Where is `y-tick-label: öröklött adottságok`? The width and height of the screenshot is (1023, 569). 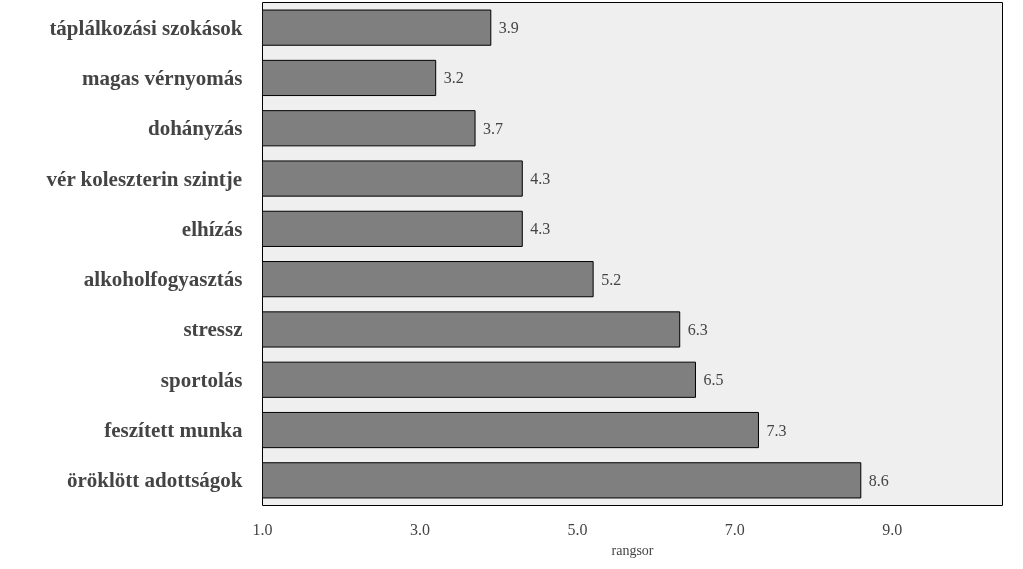 y-tick-label: öröklött adottságok is located at coordinates (154, 480).